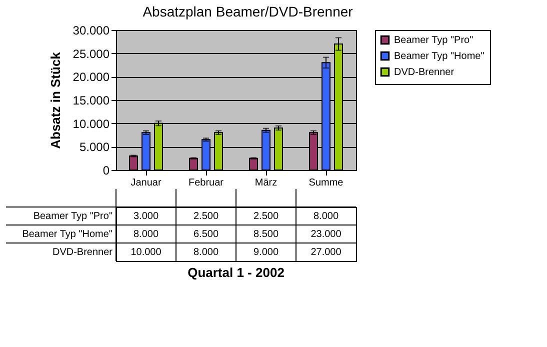 The image size is (547, 347). I want to click on y-tick-label: 5.000, so click(94, 147).